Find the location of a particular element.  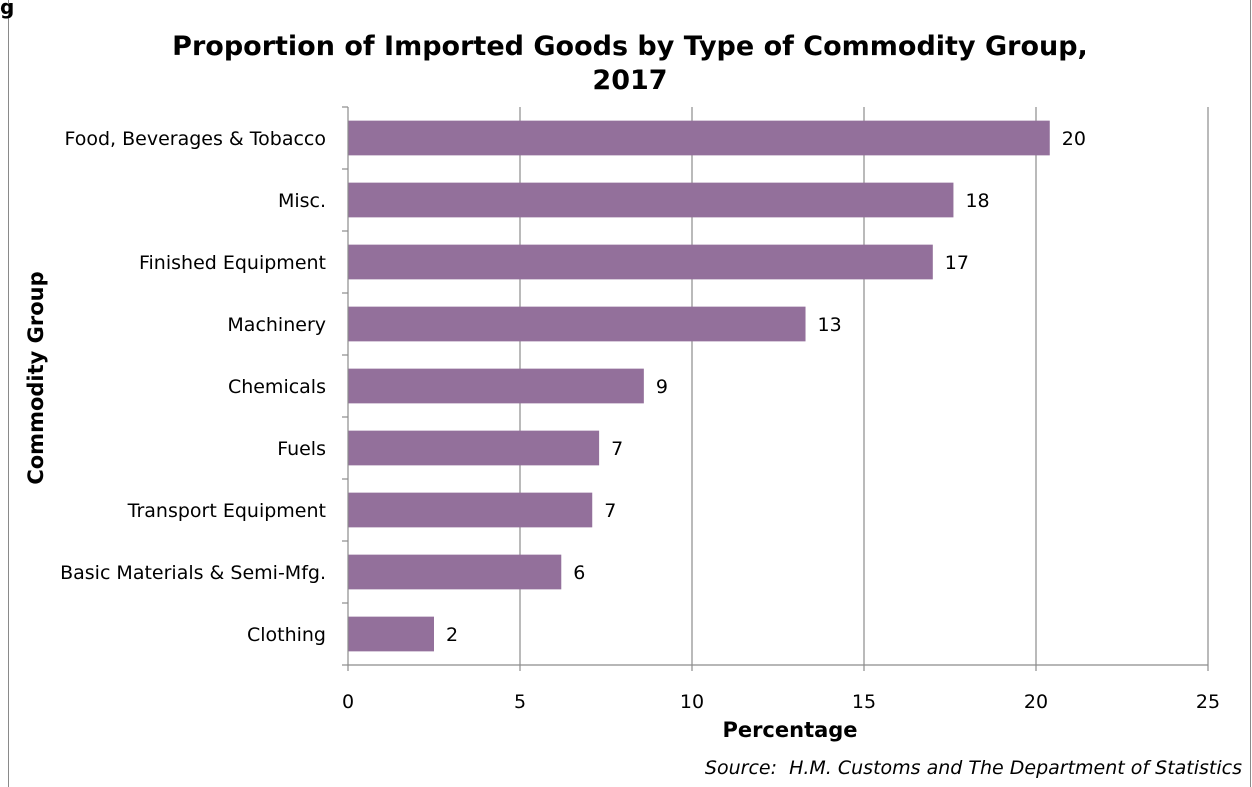

x-tick-label-0: 0 is located at coordinates (348, 702).